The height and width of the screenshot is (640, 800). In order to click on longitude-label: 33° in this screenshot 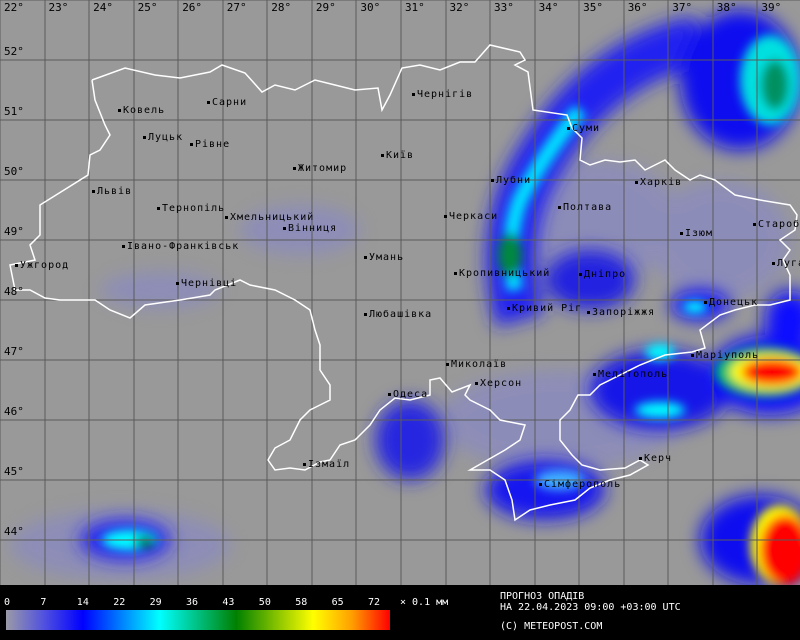, I will do `click(504, 7)`.